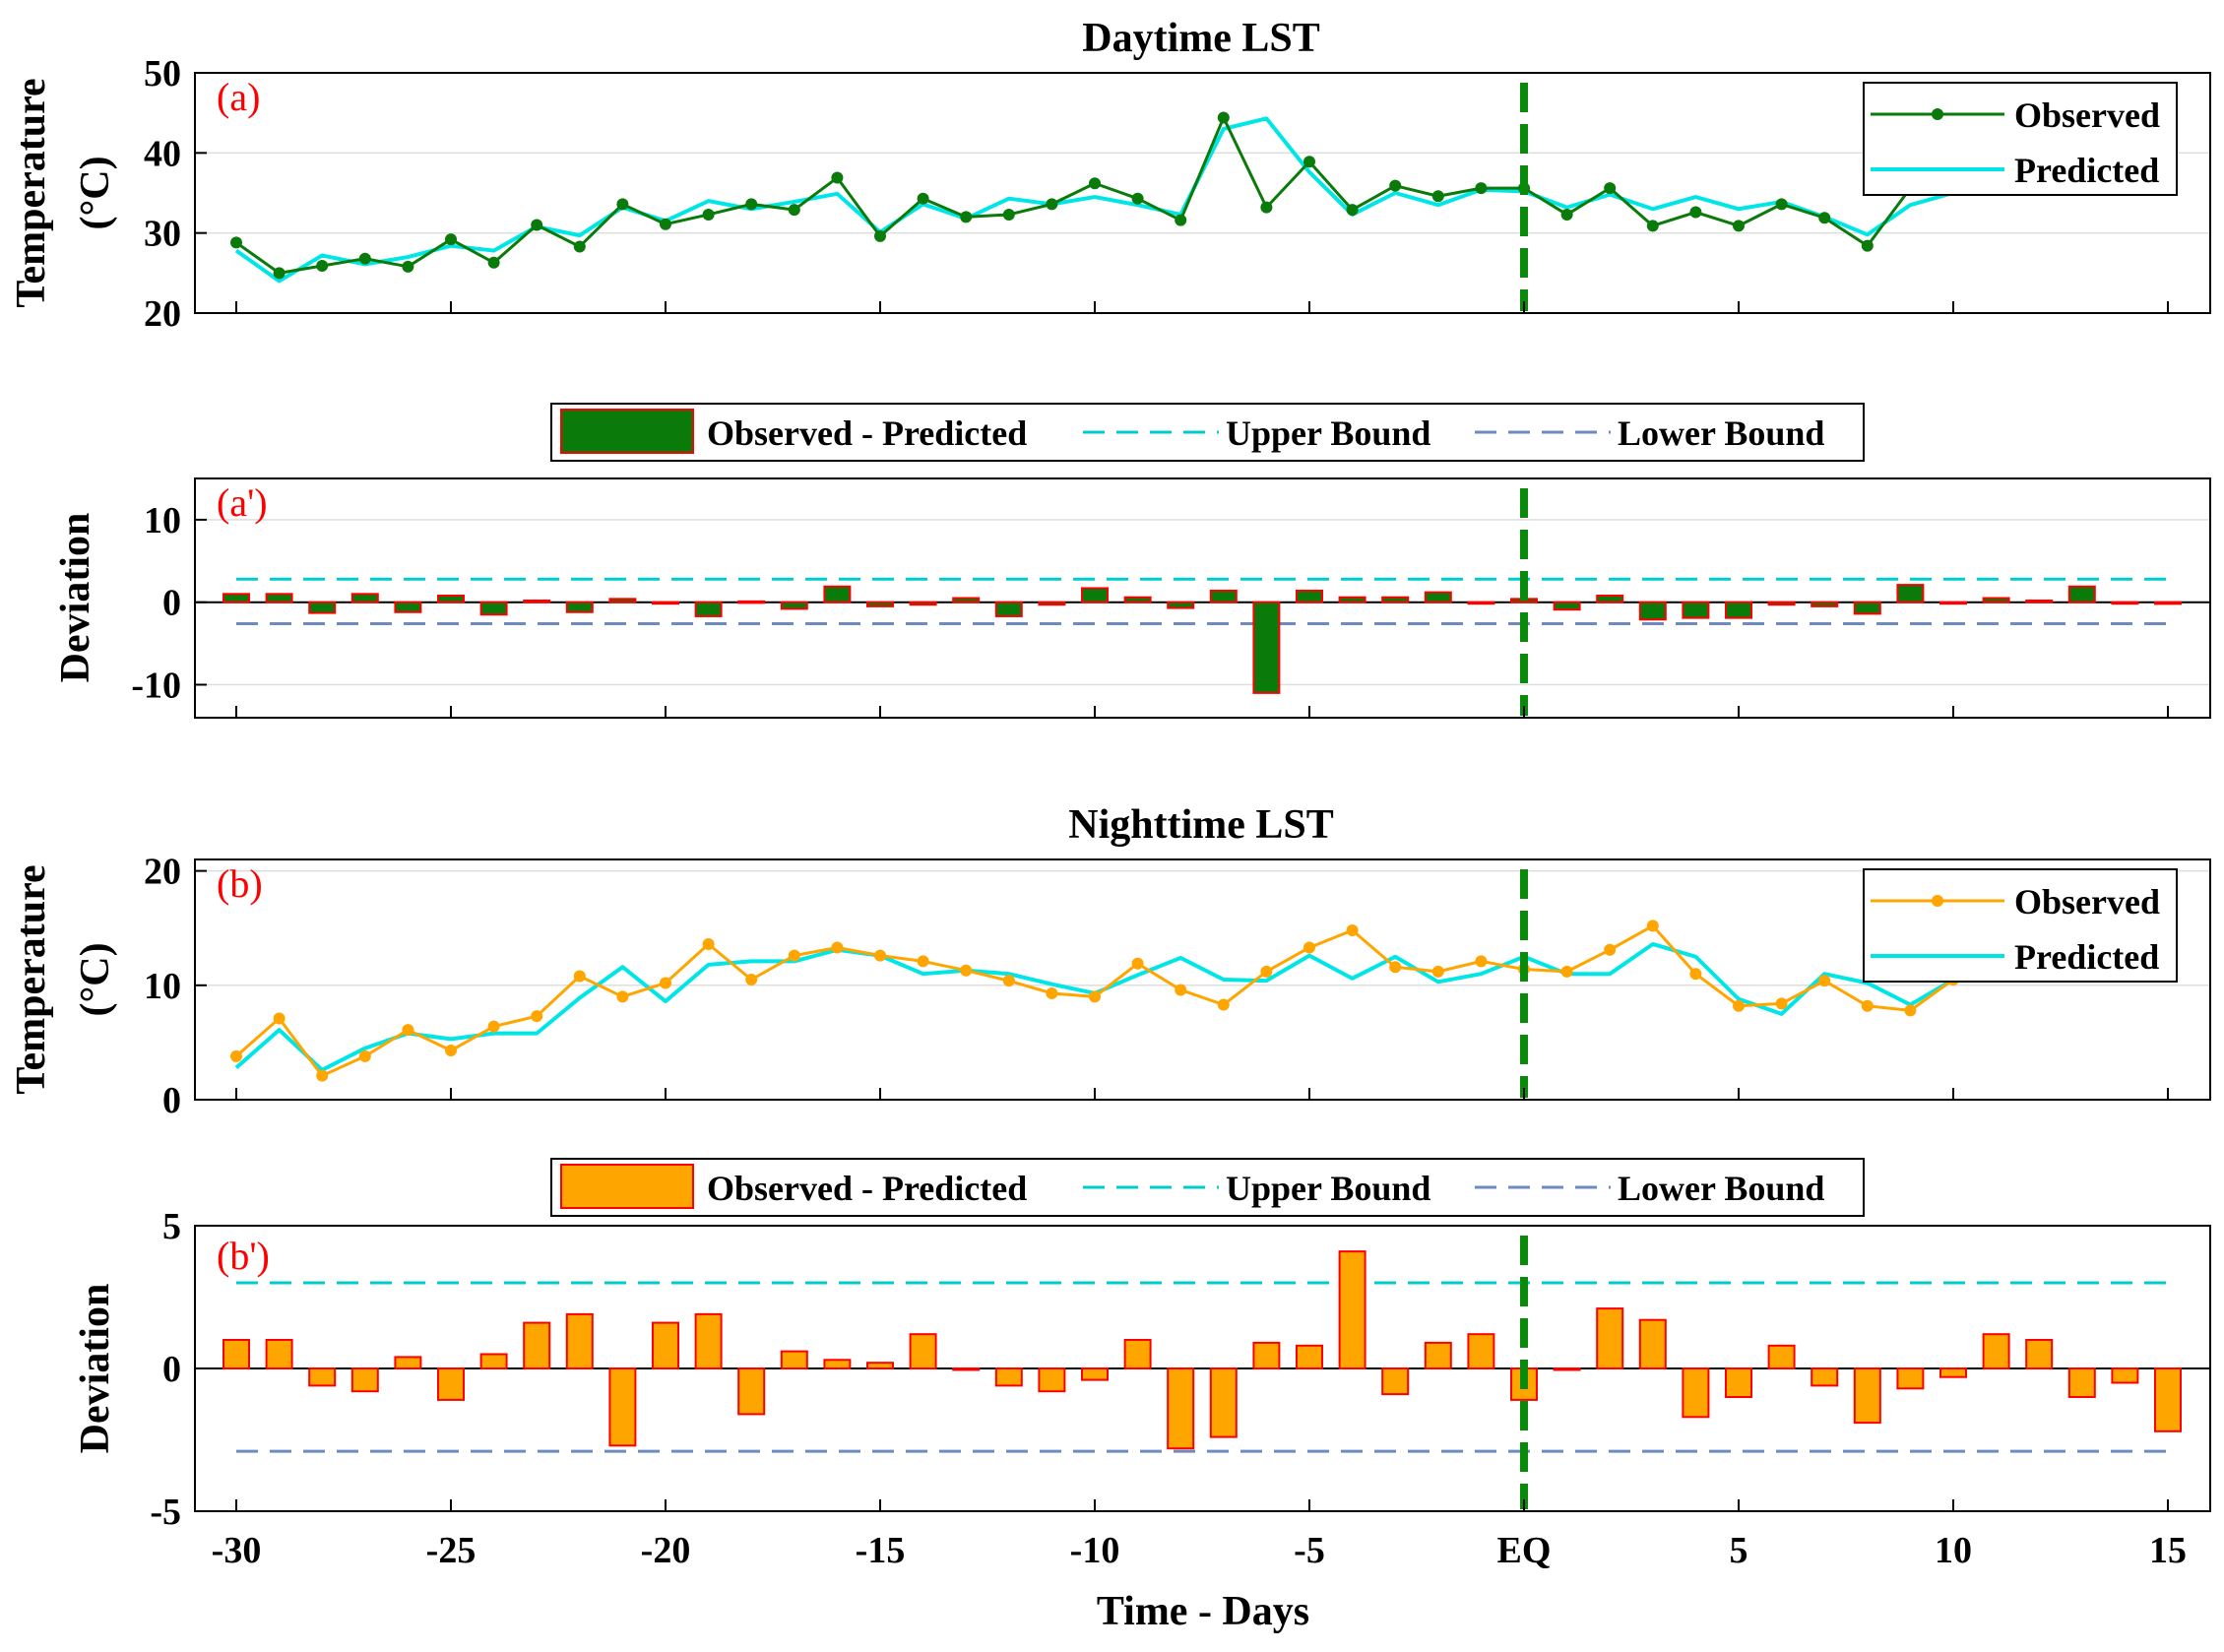  I want to click on legend-upper-bound-label: Upper Bound, so click(1328, 433).